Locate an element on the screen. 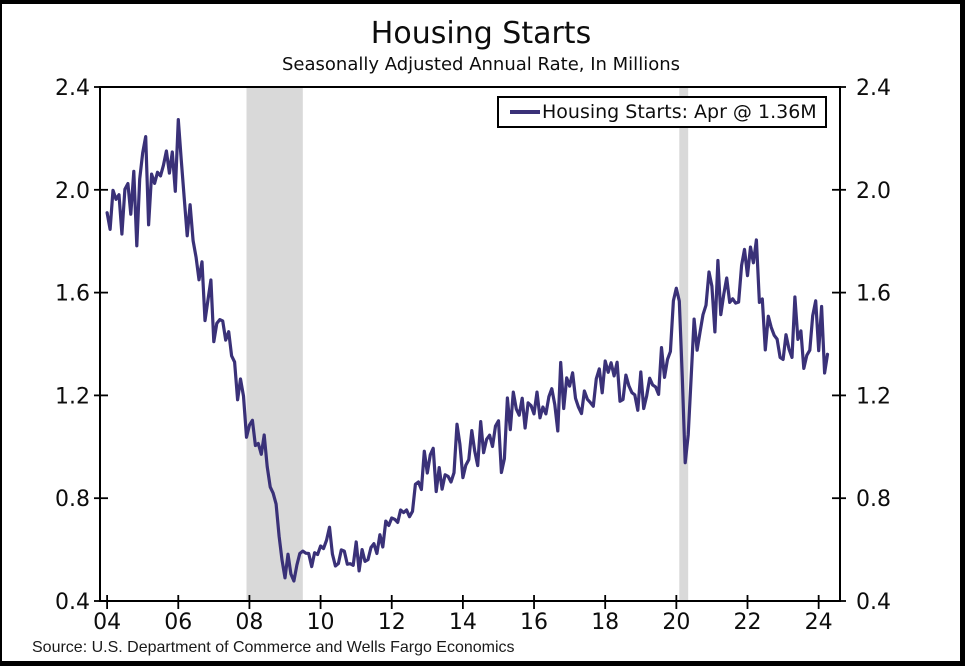 This screenshot has width=965, height=666. x-axis-label: 24 is located at coordinates (819, 622).